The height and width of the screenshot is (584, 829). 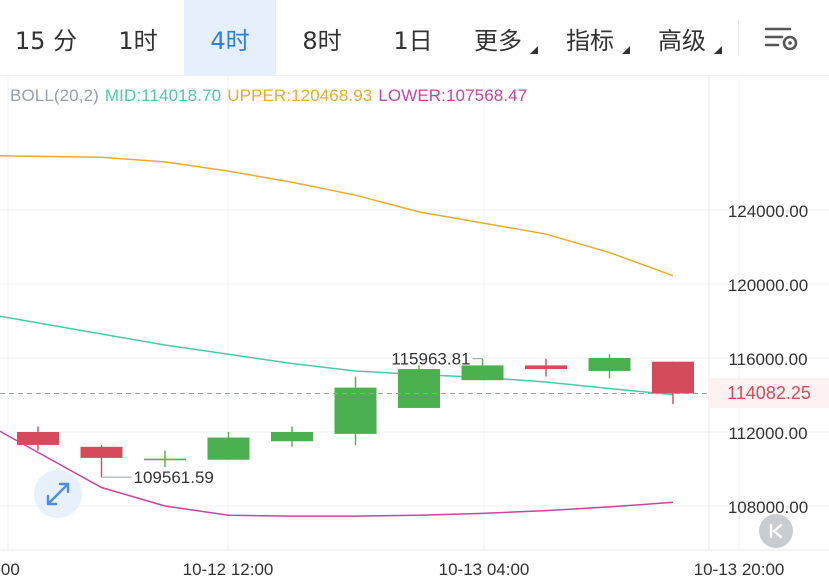 What do you see at coordinates (322, 40) in the screenshot?
I see `tab-8-hour: 8时` at bounding box center [322, 40].